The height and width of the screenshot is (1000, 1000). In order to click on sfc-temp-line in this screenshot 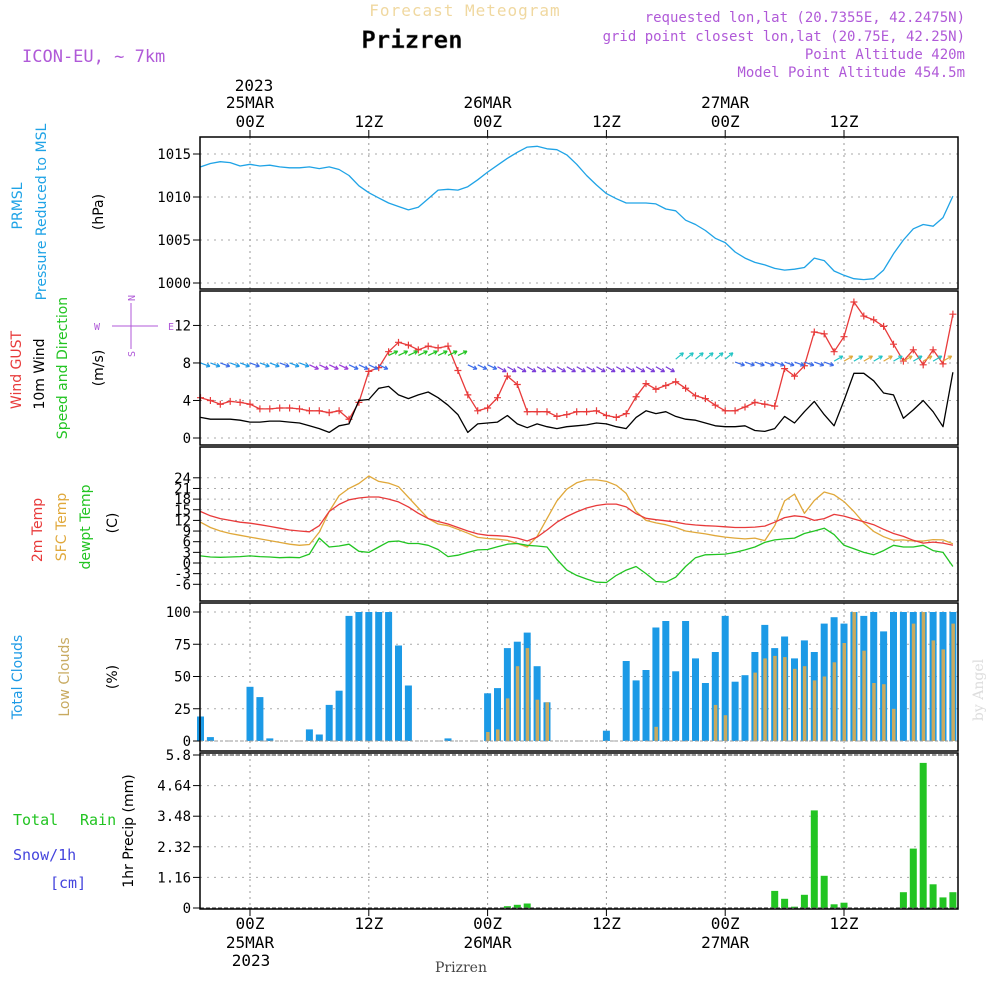, I will do `click(577, 511)`.